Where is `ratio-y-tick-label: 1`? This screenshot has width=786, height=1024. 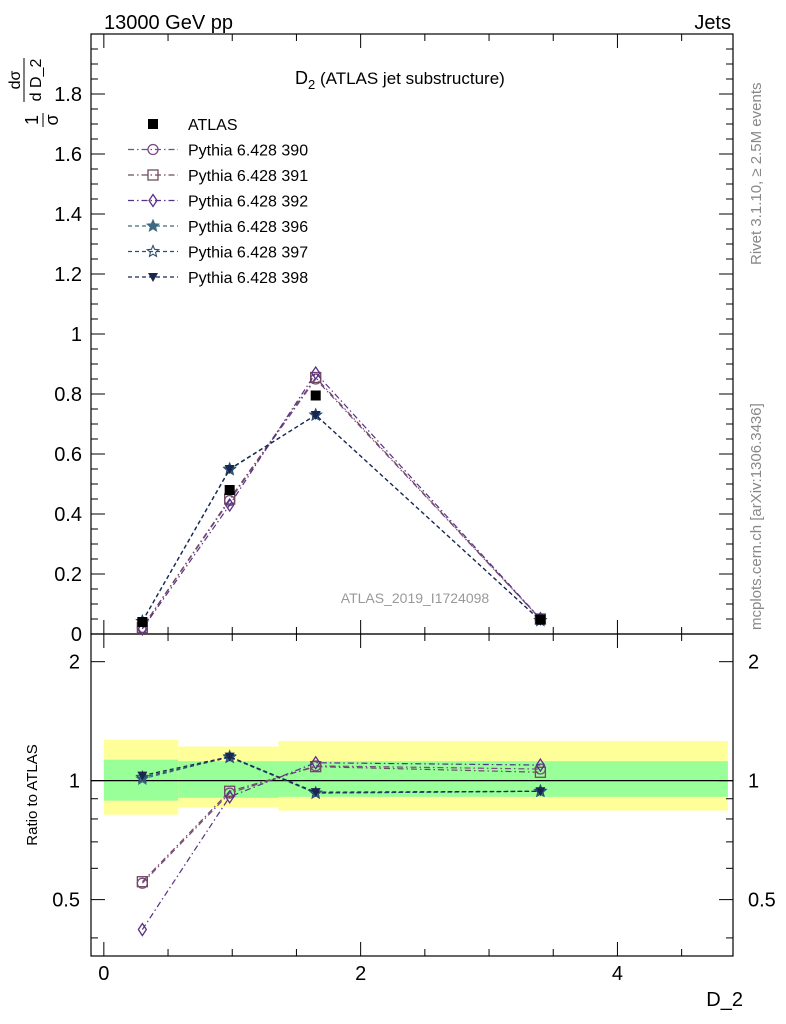
ratio-y-tick-label: 1 is located at coordinates (74, 782).